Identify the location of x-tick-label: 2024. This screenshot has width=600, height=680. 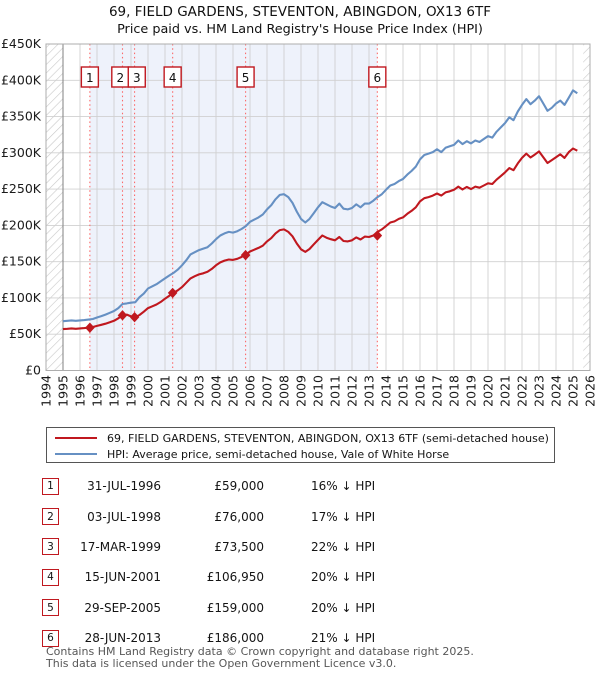
(556, 391).